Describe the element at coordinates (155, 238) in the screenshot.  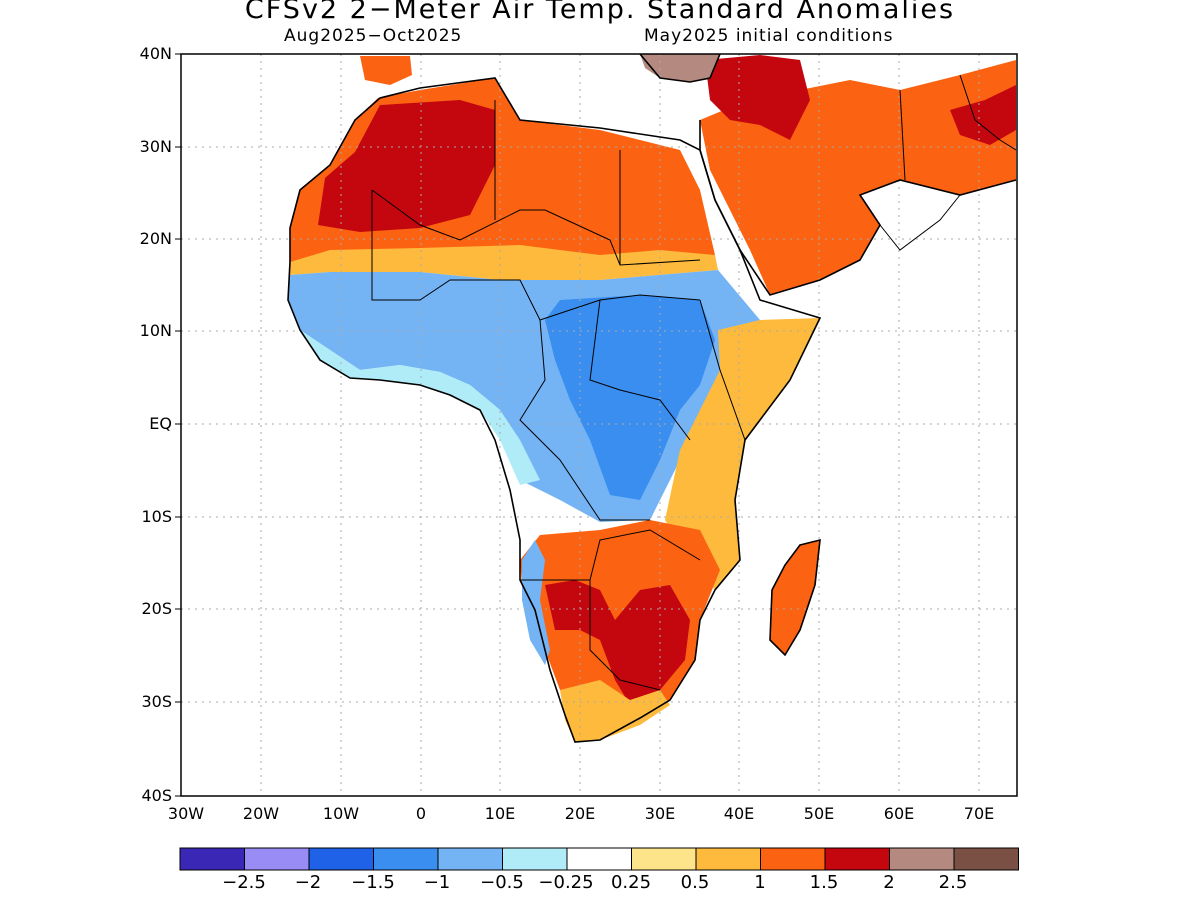
I see `lat-label-20n: 20N` at that location.